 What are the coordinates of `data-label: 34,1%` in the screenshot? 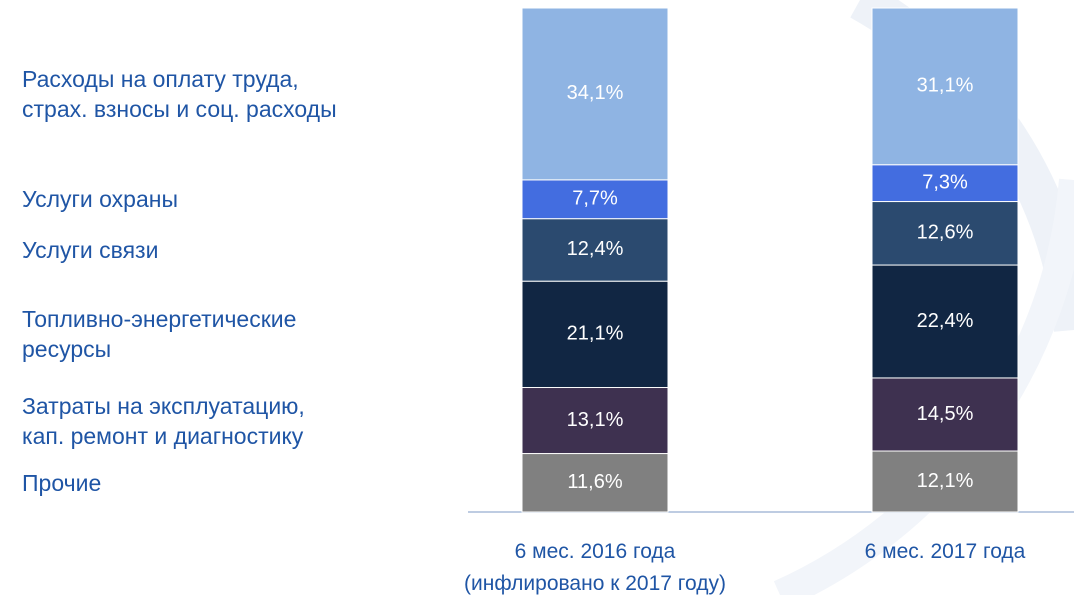 It's located at (595, 93).